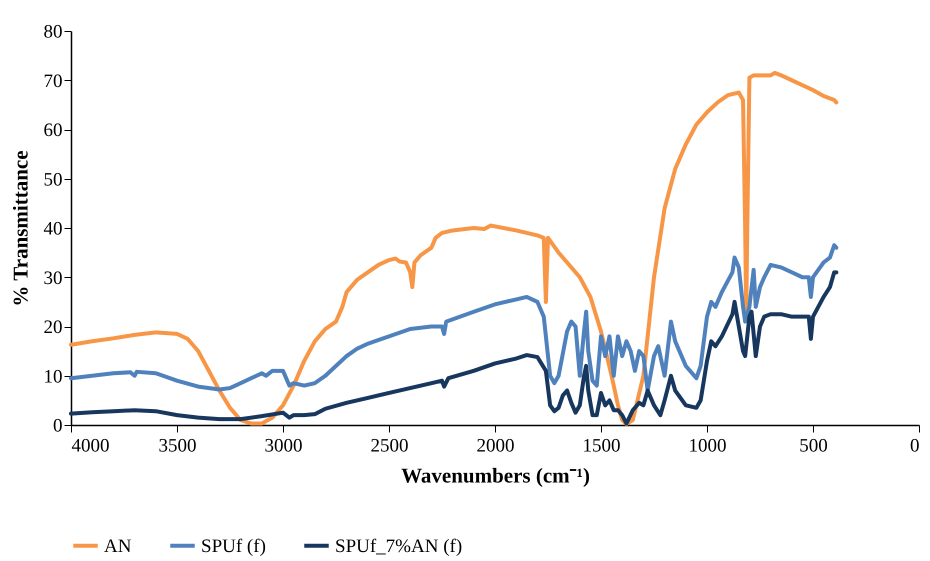 The image size is (930, 561). Describe the element at coordinates (813, 446) in the screenshot. I see `x-tick-label: 500` at that location.